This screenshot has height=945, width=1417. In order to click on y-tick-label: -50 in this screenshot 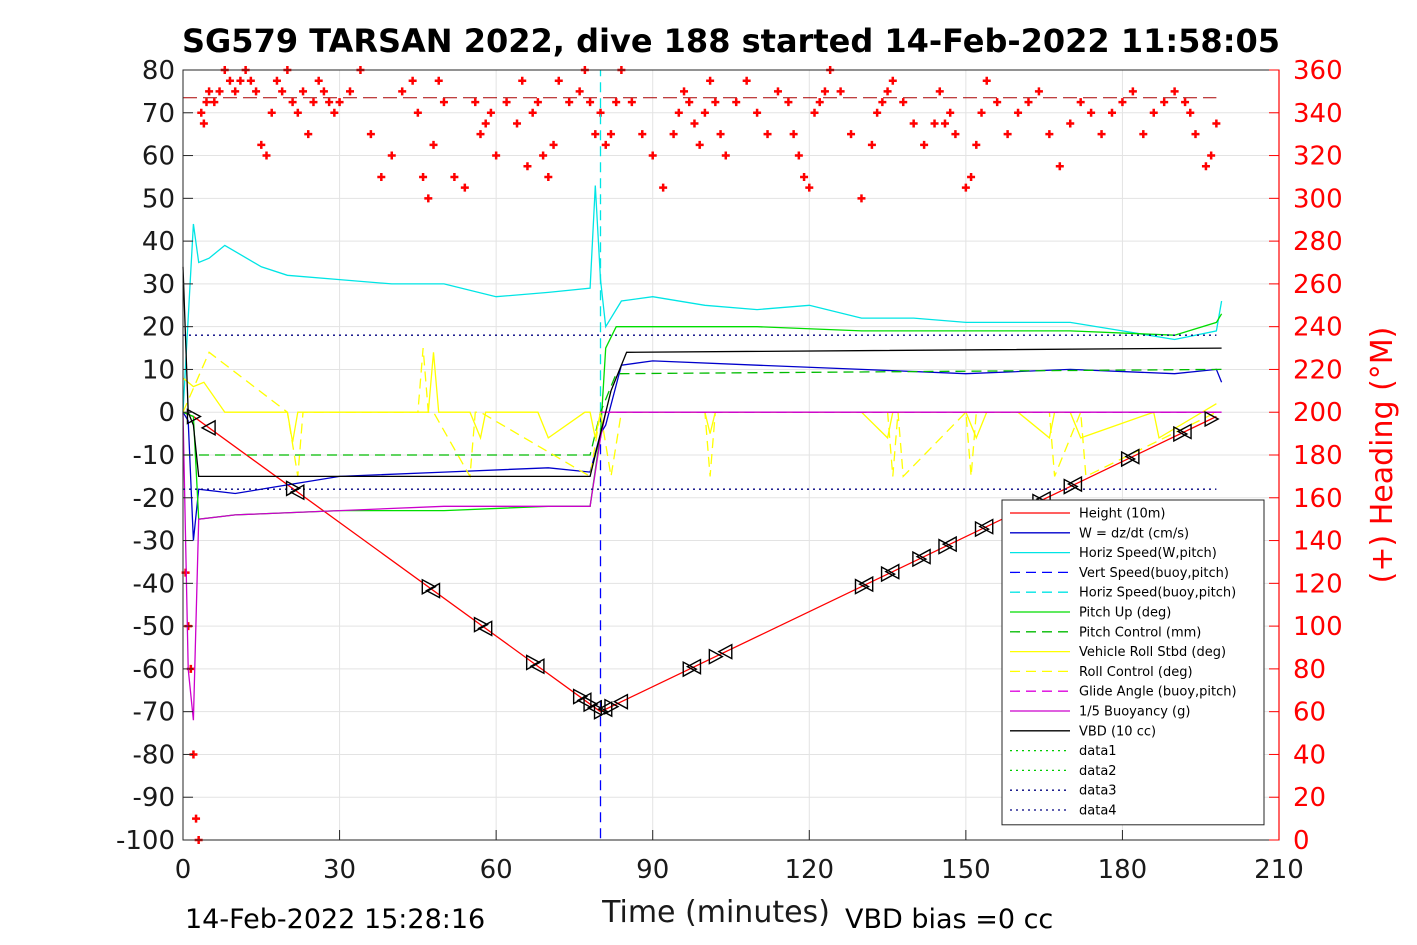, I will do `click(154, 627)`.